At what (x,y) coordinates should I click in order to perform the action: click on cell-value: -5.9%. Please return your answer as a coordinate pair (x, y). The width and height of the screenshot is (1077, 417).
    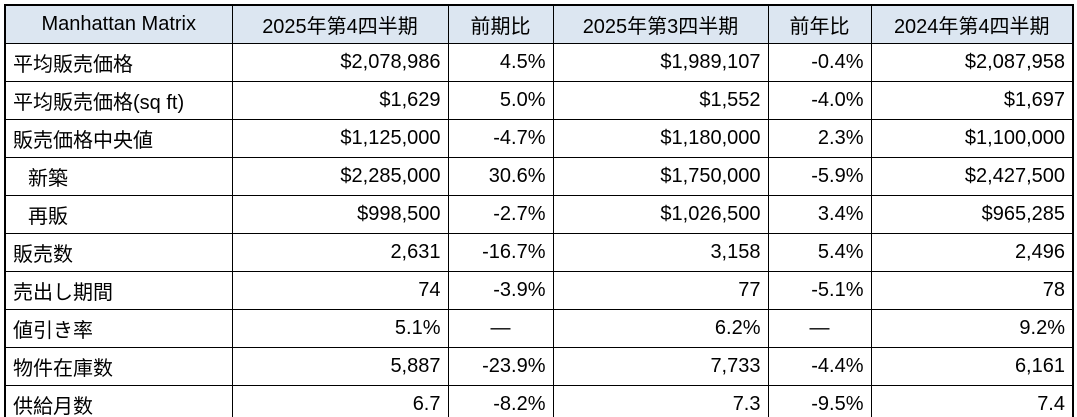
    Looking at the image, I should click on (819, 176).